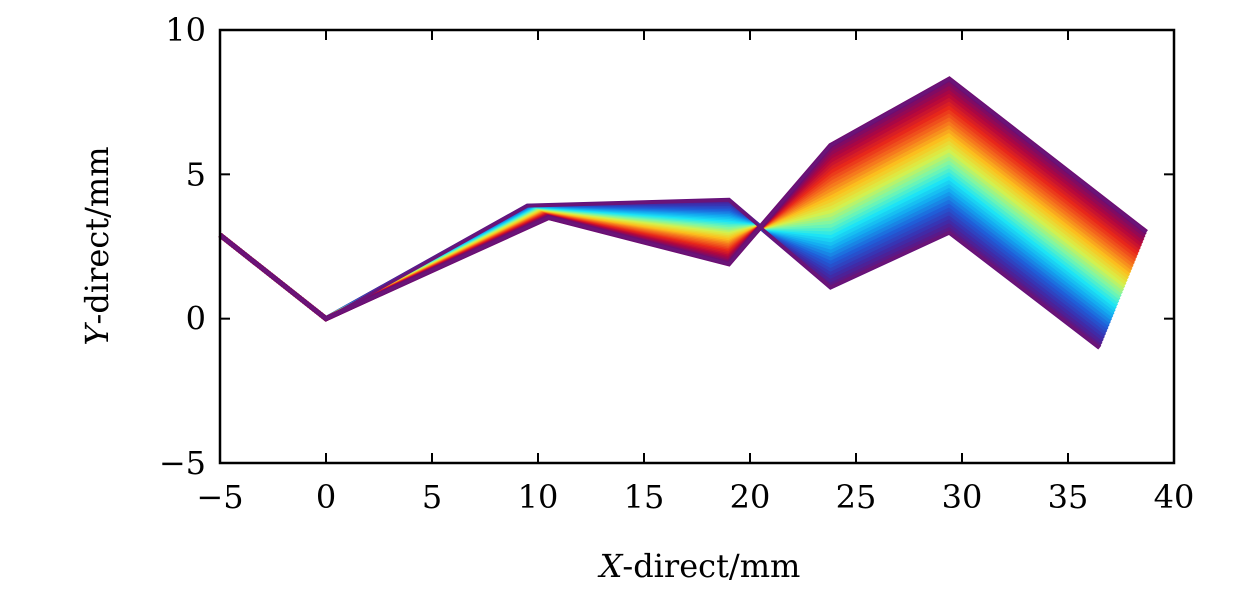  I want to click on x-tick-label: −5, so click(219, 497).